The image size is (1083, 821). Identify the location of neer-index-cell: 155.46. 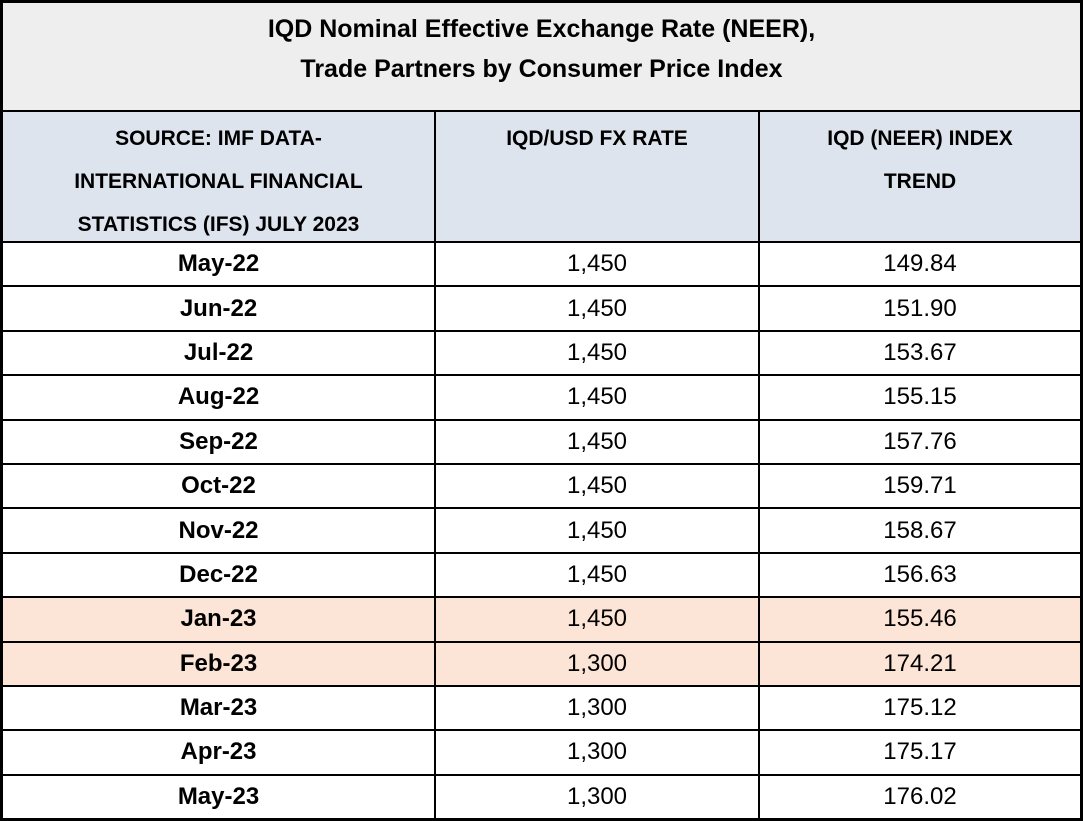
(919, 619).